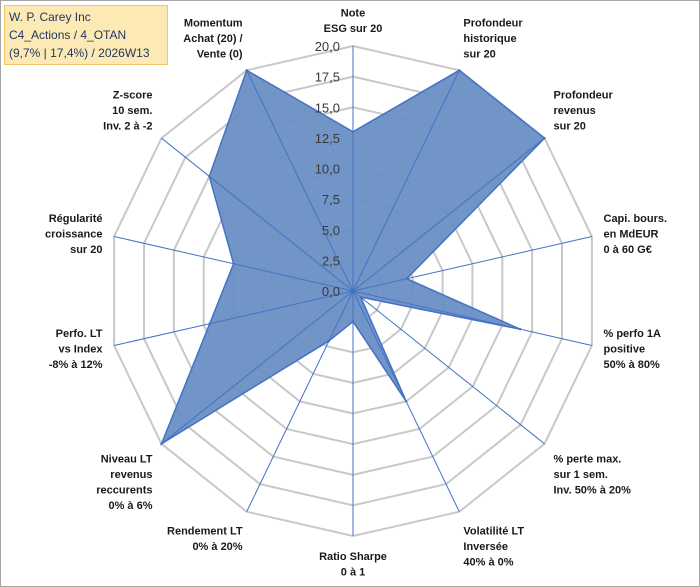  I want to click on axis-label: Niveau LT revenus reccurents 0% à 6%, so click(124, 483).